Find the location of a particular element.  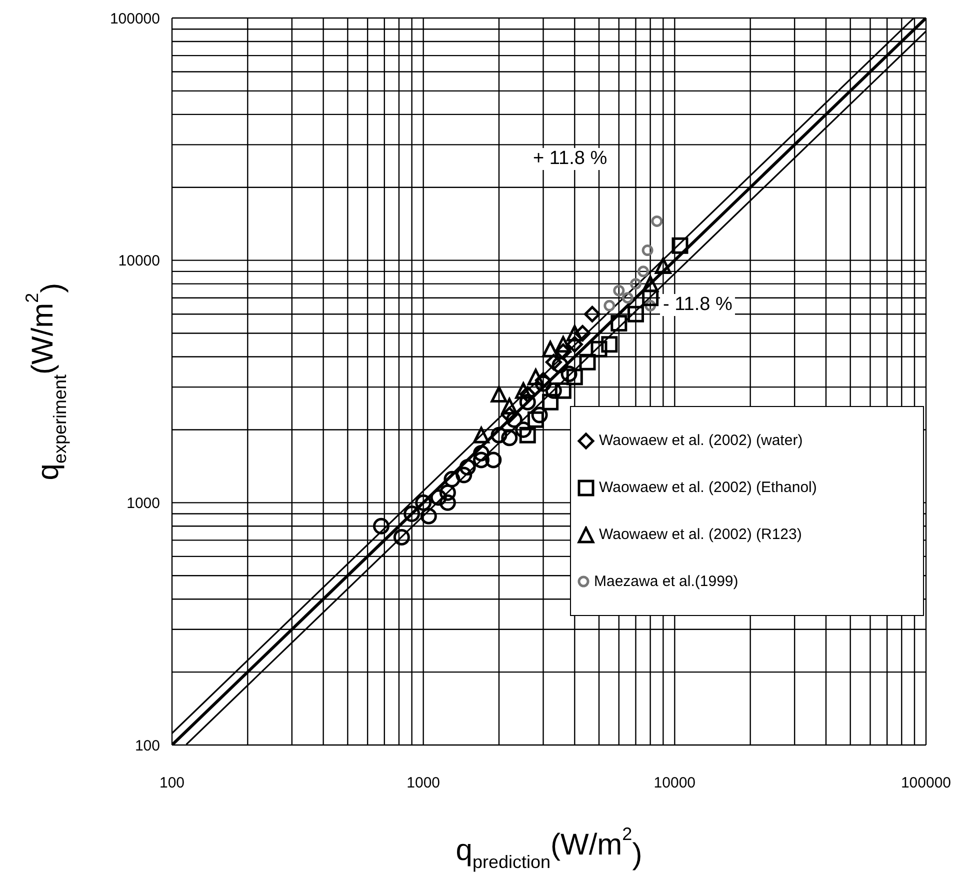

x-tick-label: 100000 is located at coordinates (926, 783).